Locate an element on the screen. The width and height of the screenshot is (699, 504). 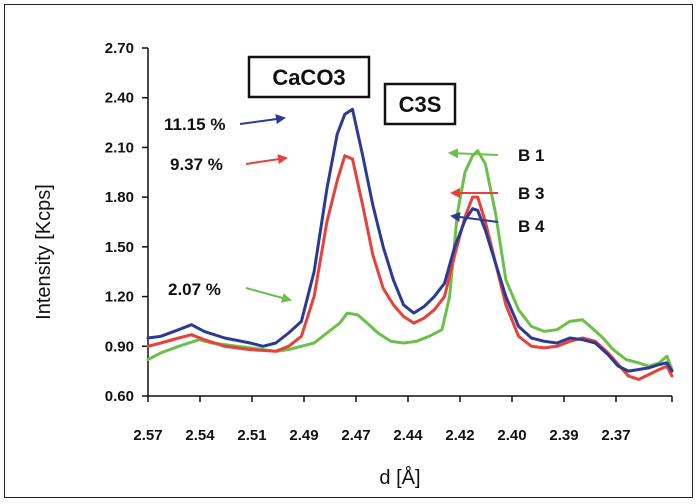
x-tick-label: 2.39 is located at coordinates (563, 435).